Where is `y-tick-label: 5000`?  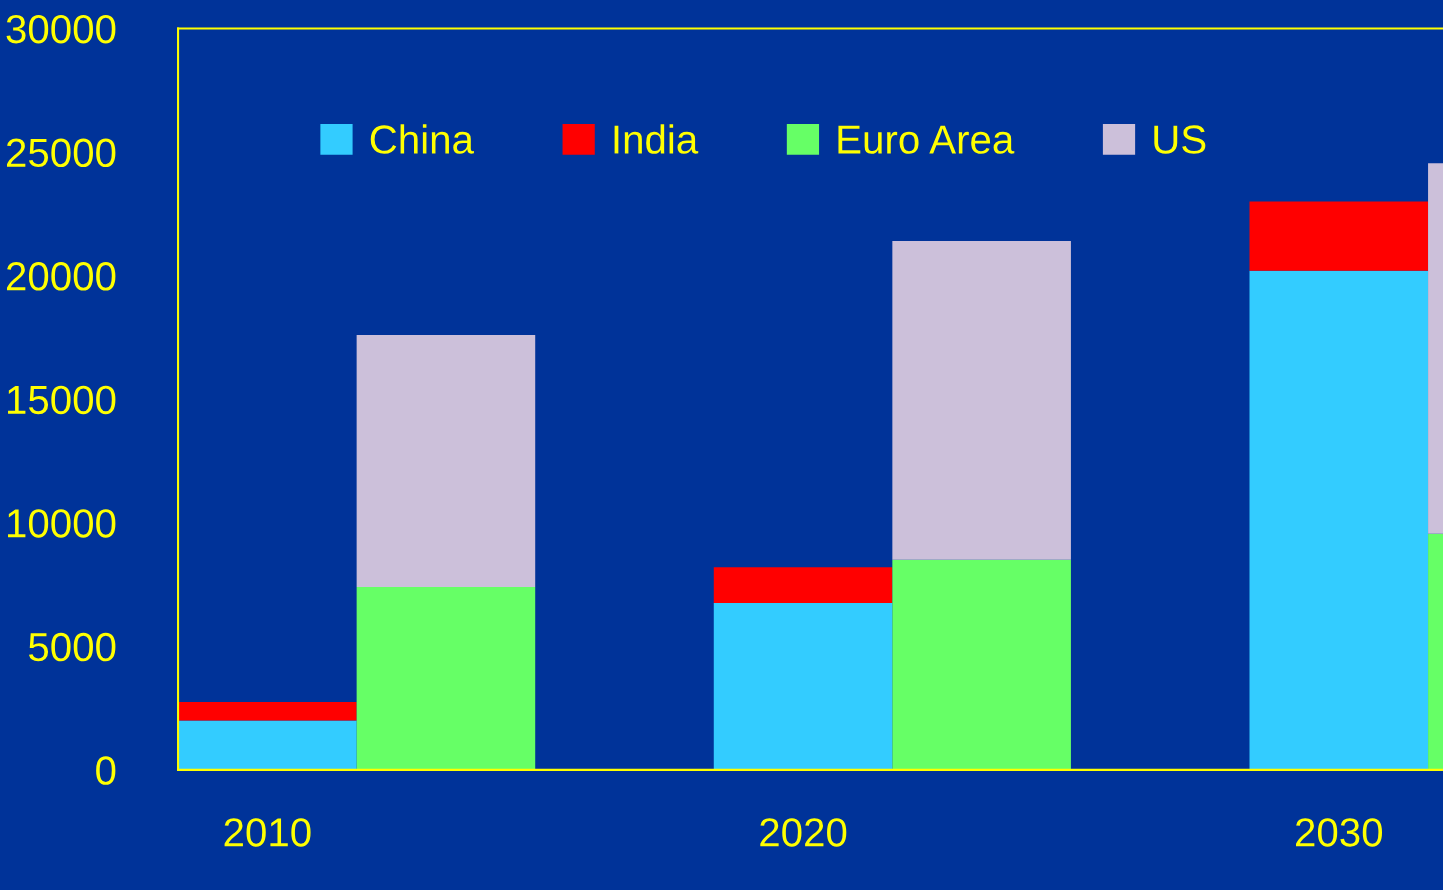 y-tick-label: 5000 is located at coordinates (72, 647).